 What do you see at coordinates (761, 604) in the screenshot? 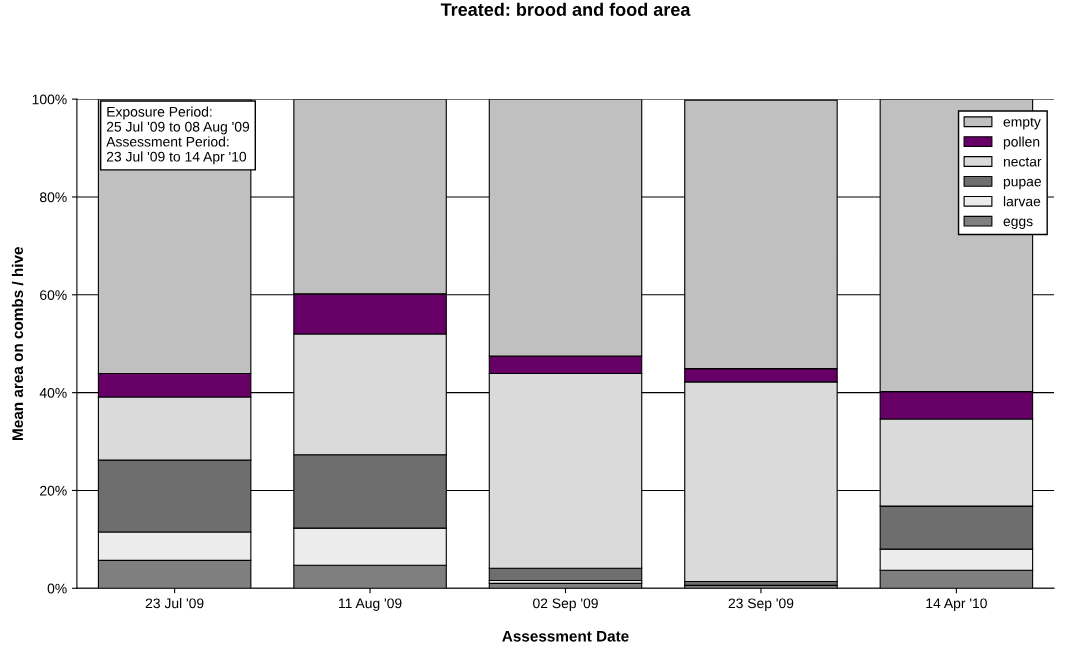
I see `x-tick-label: 23 Sep '09` at bounding box center [761, 604].